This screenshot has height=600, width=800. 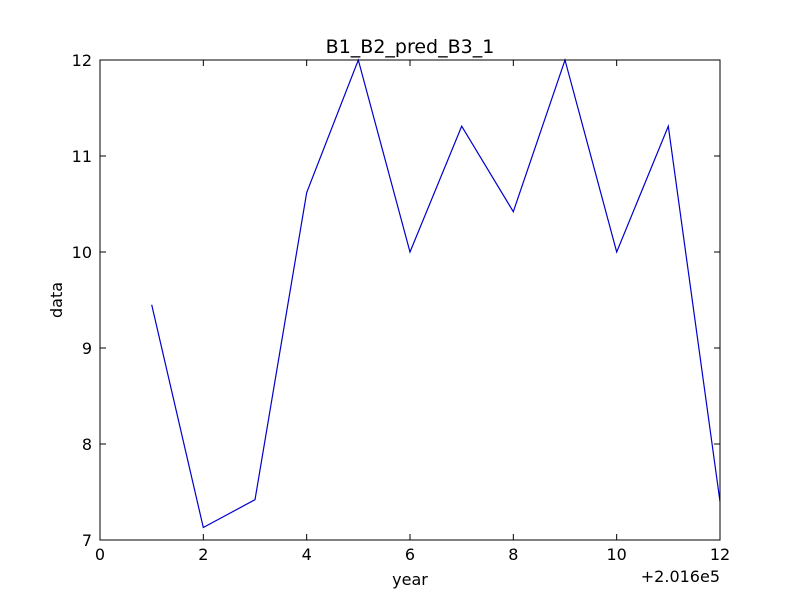 What do you see at coordinates (680, 576) in the screenshot?
I see `x-offset-label: +2.016e5` at bounding box center [680, 576].